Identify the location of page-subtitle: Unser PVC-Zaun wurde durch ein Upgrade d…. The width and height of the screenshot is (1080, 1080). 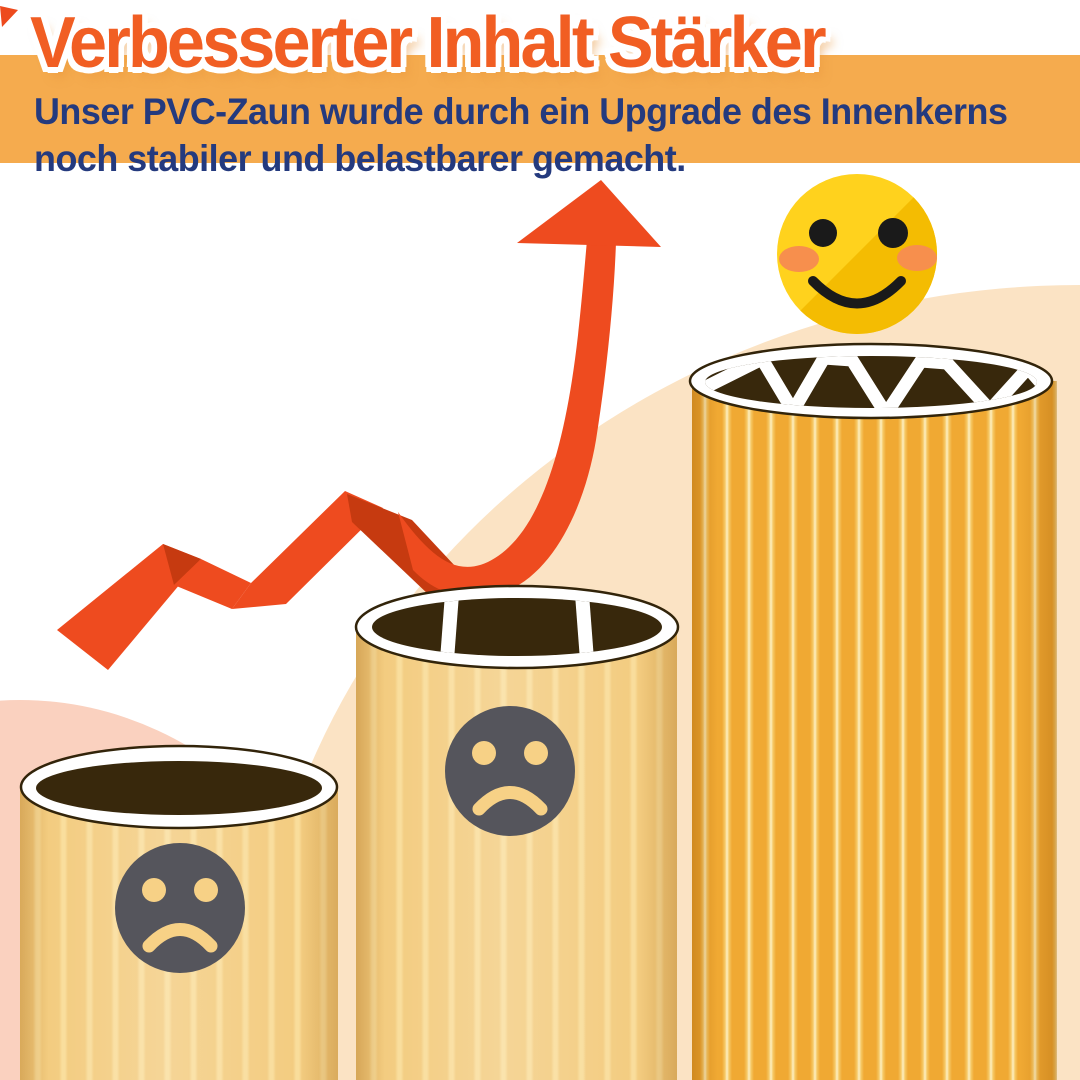
(521, 135).